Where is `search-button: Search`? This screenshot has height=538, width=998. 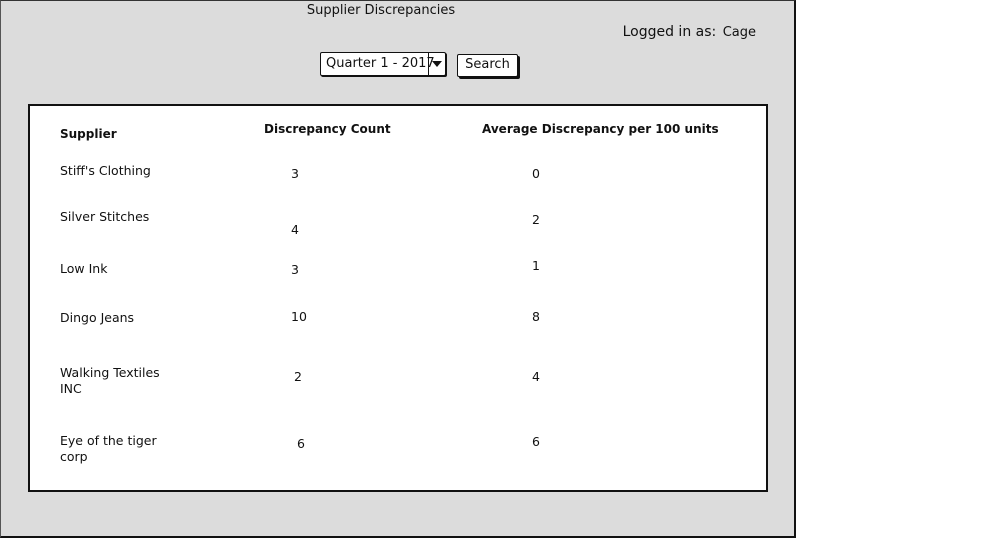 search-button: Search is located at coordinates (487, 65).